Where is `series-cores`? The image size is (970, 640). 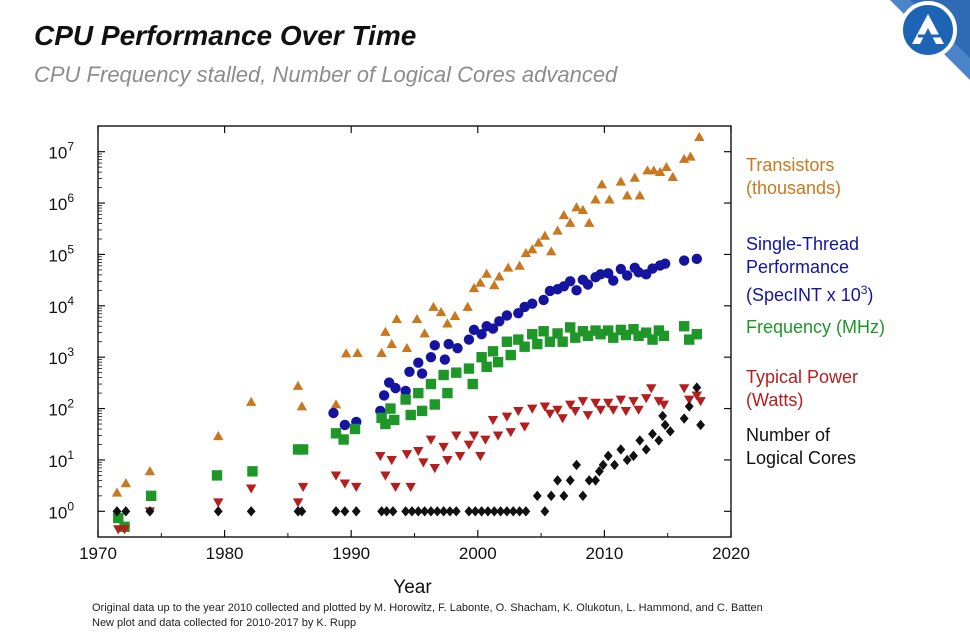
series-cores is located at coordinates (409, 449).